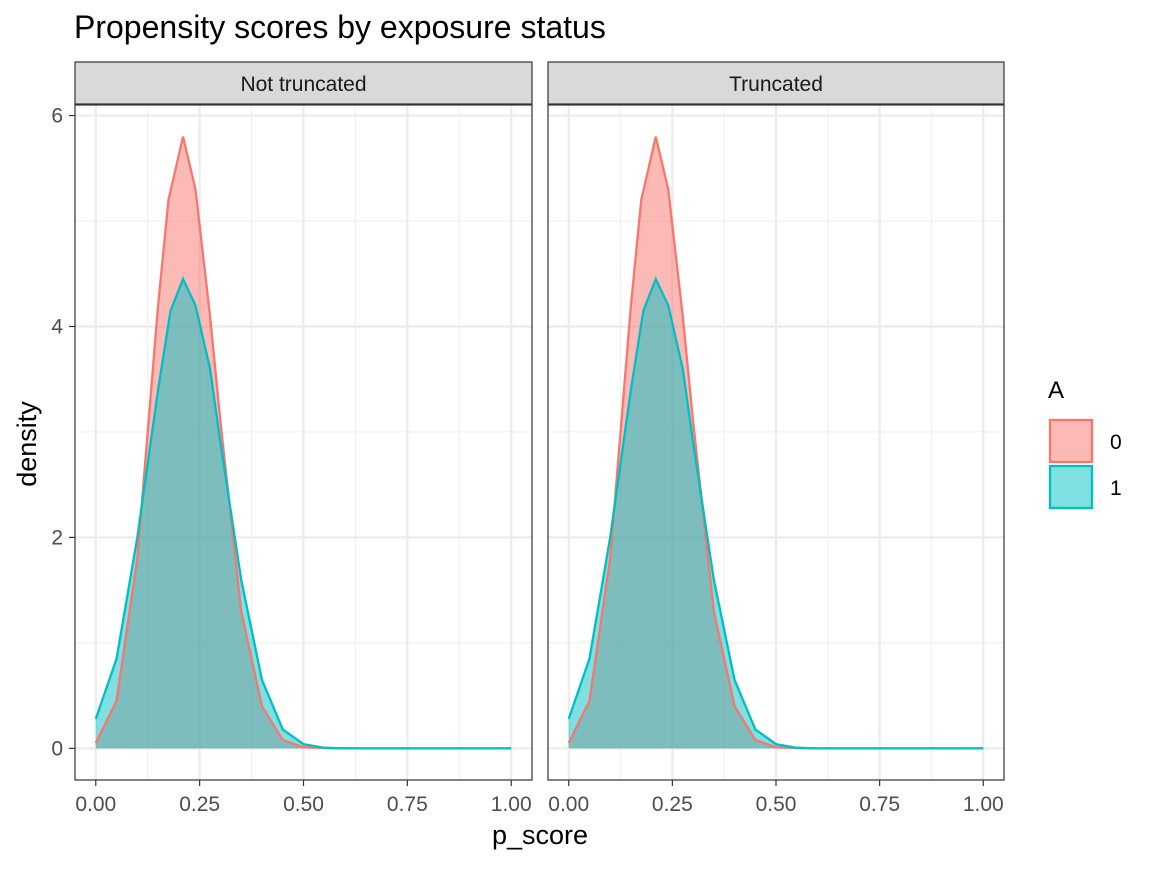 The image size is (1152, 870). I want to click on facet-strip-label: Truncated, so click(776, 84).